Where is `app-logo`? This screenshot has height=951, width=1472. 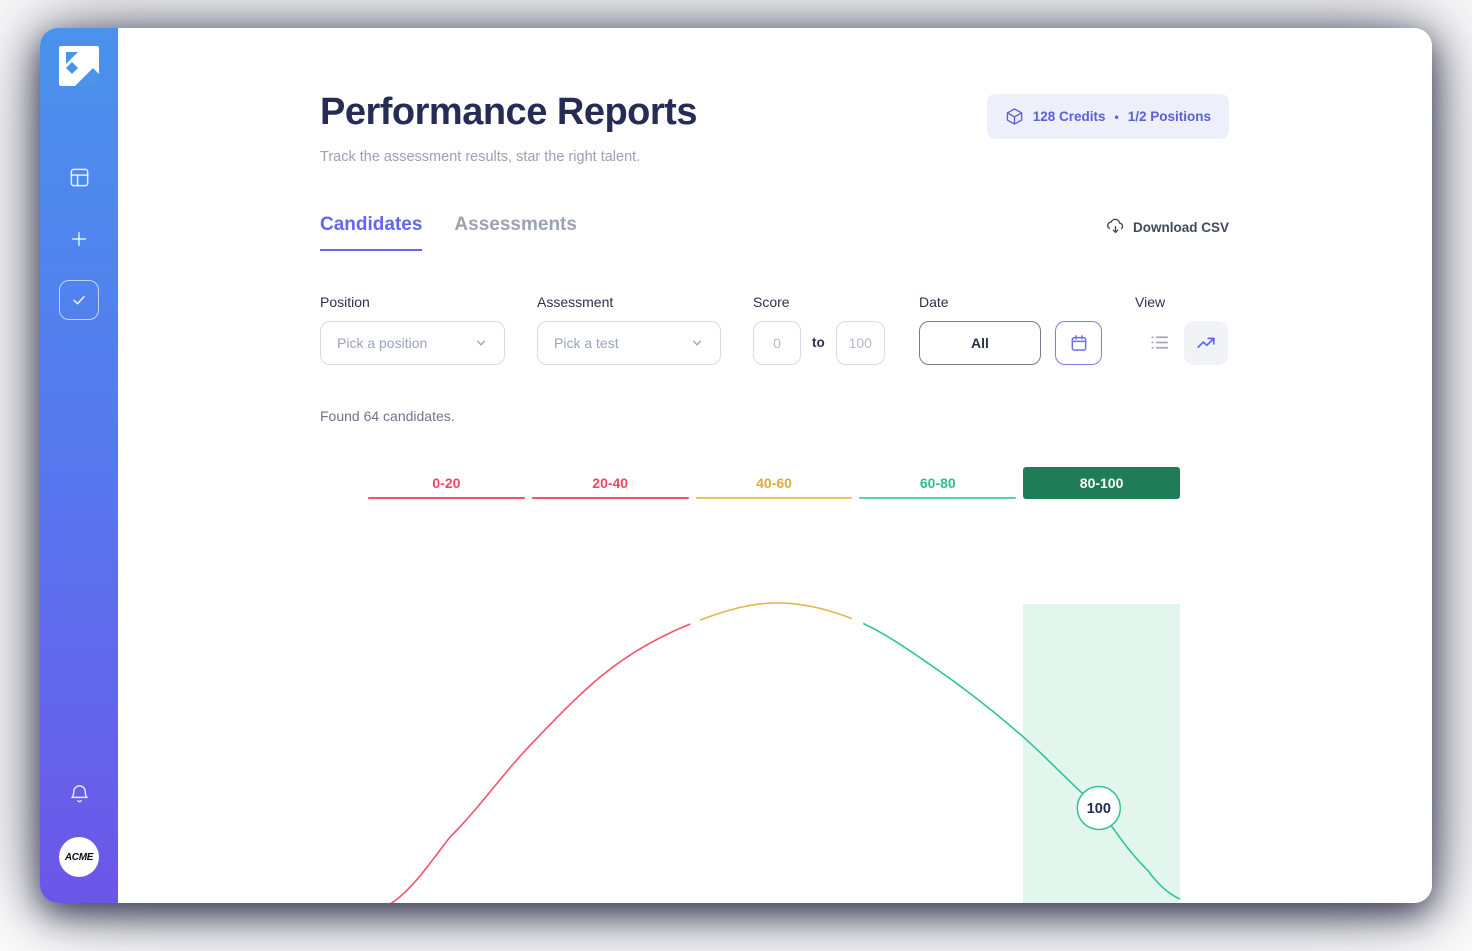
app-logo is located at coordinates (79, 66).